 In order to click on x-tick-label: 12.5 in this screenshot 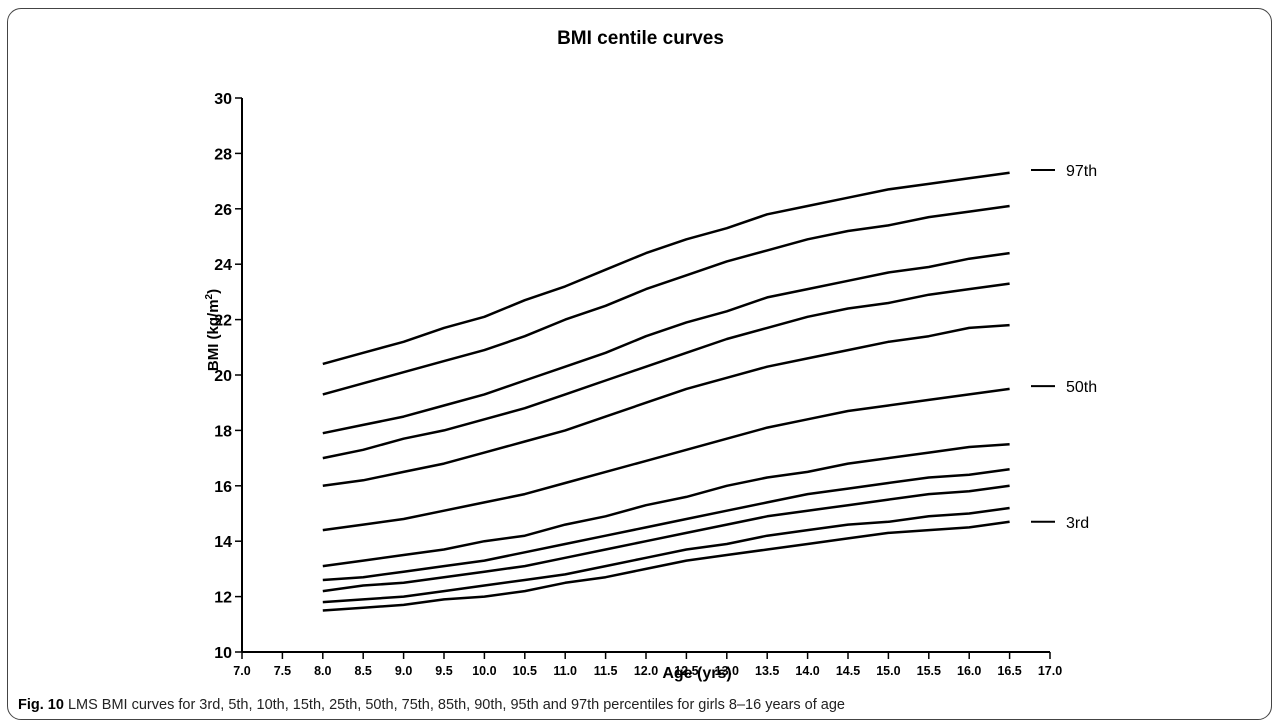, I will do `click(686, 671)`.